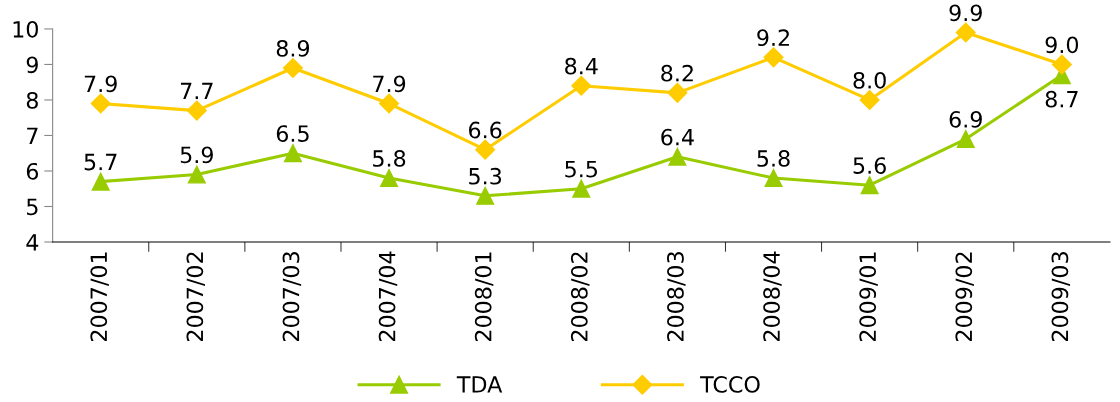  Describe the element at coordinates (730, 384) in the screenshot. I see `legend-label: TCCO` at that location.